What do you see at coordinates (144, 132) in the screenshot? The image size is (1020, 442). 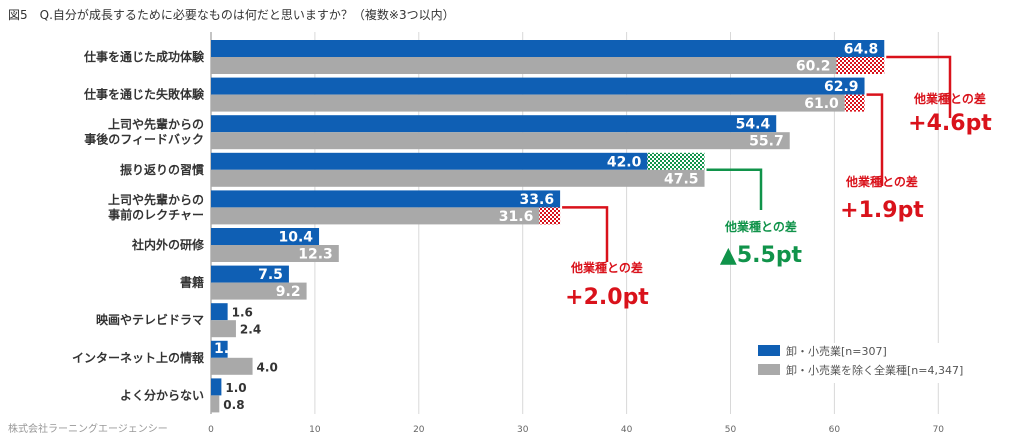 I see `category-label: 上司や先輩からの事後のフィードバック` at bounding box center [144, 132].